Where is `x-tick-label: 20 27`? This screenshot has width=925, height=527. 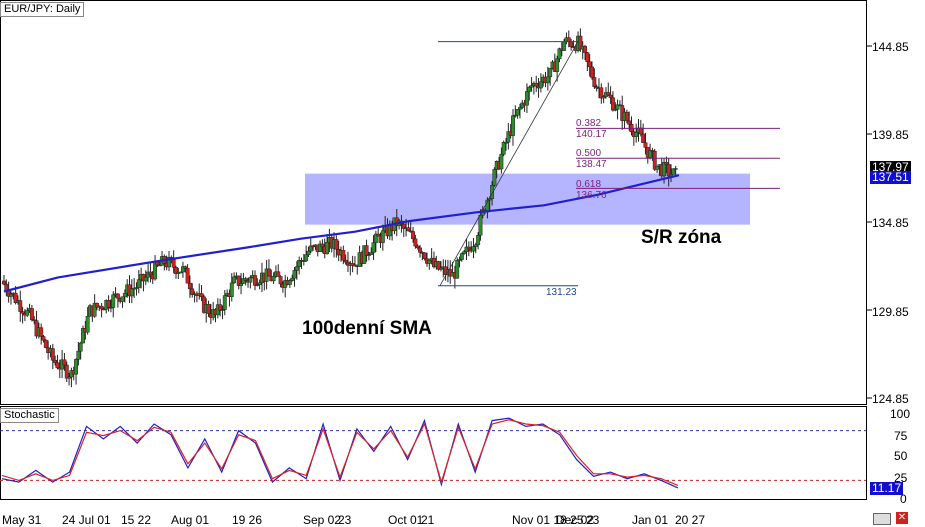 x-tick-label: 20 27 is located at coordinates (690, 520).